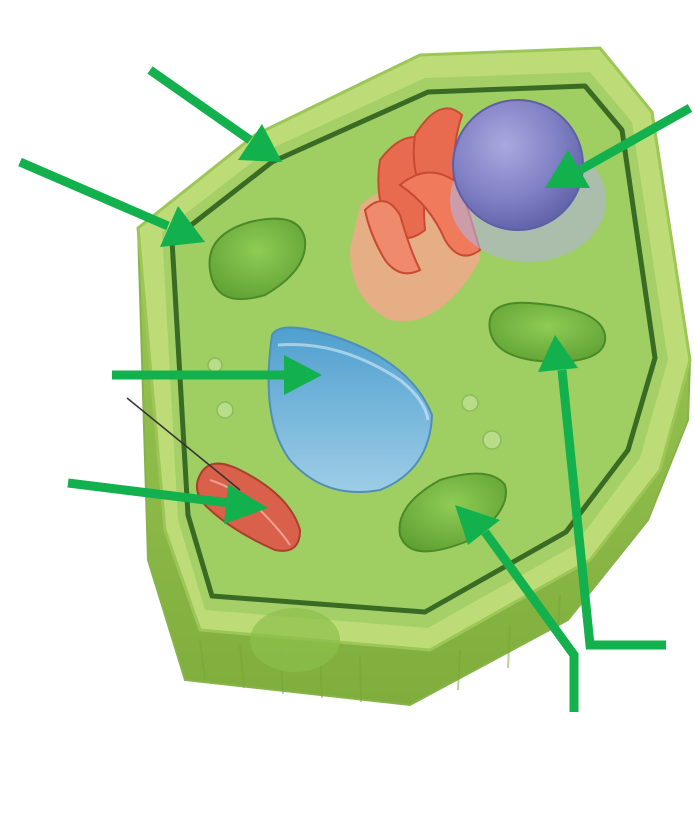 The image size is (695, 815). I want to click on arrow-chloroplast-bottom, so click(517, 608).